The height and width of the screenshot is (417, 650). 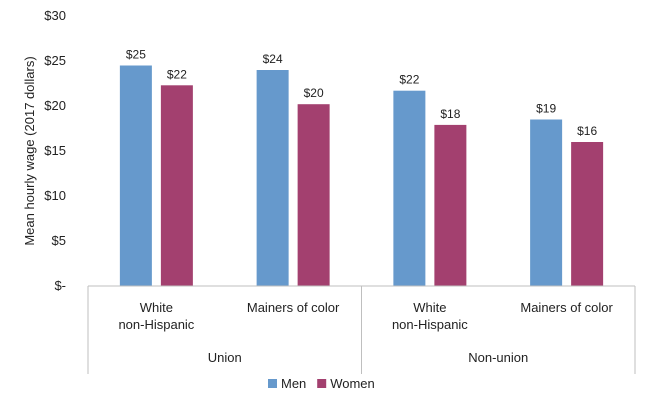 I want to click on y-tick-label: $15, so click(x=55, y=150).